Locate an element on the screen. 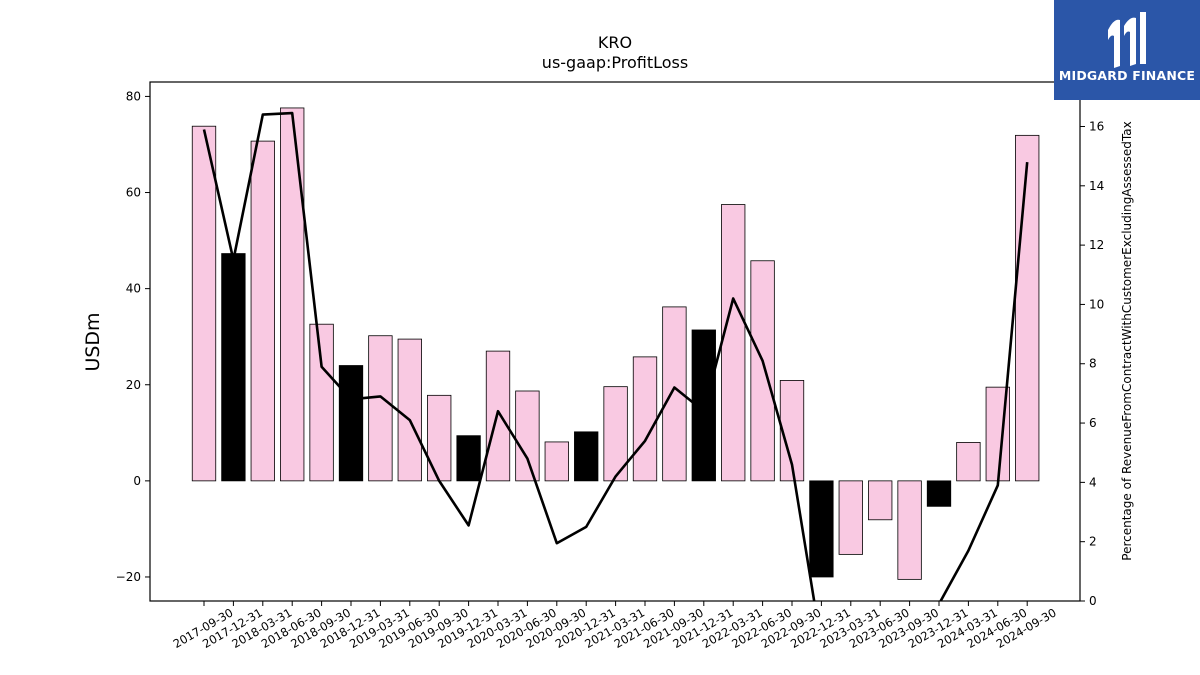 The height and width of the screenshot is (675, 1200). left-tick-label: 20 is located at coordinates (133, 385).